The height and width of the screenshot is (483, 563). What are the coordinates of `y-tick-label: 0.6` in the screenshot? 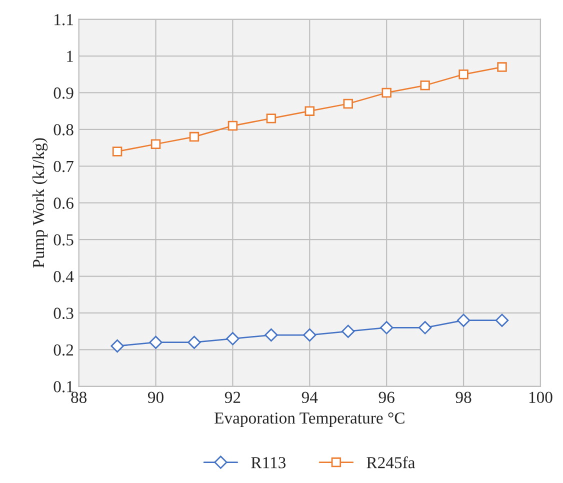 It's located at (64, 203).